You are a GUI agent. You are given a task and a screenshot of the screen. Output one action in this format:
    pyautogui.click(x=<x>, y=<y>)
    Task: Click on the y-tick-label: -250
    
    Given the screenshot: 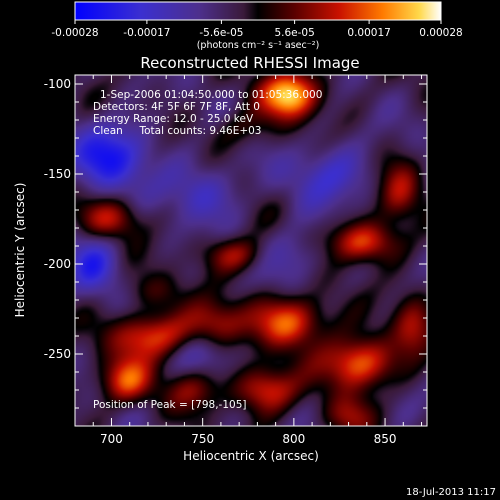 What is the action you would take?
    pyautogui.click(x=57, y=354)
    